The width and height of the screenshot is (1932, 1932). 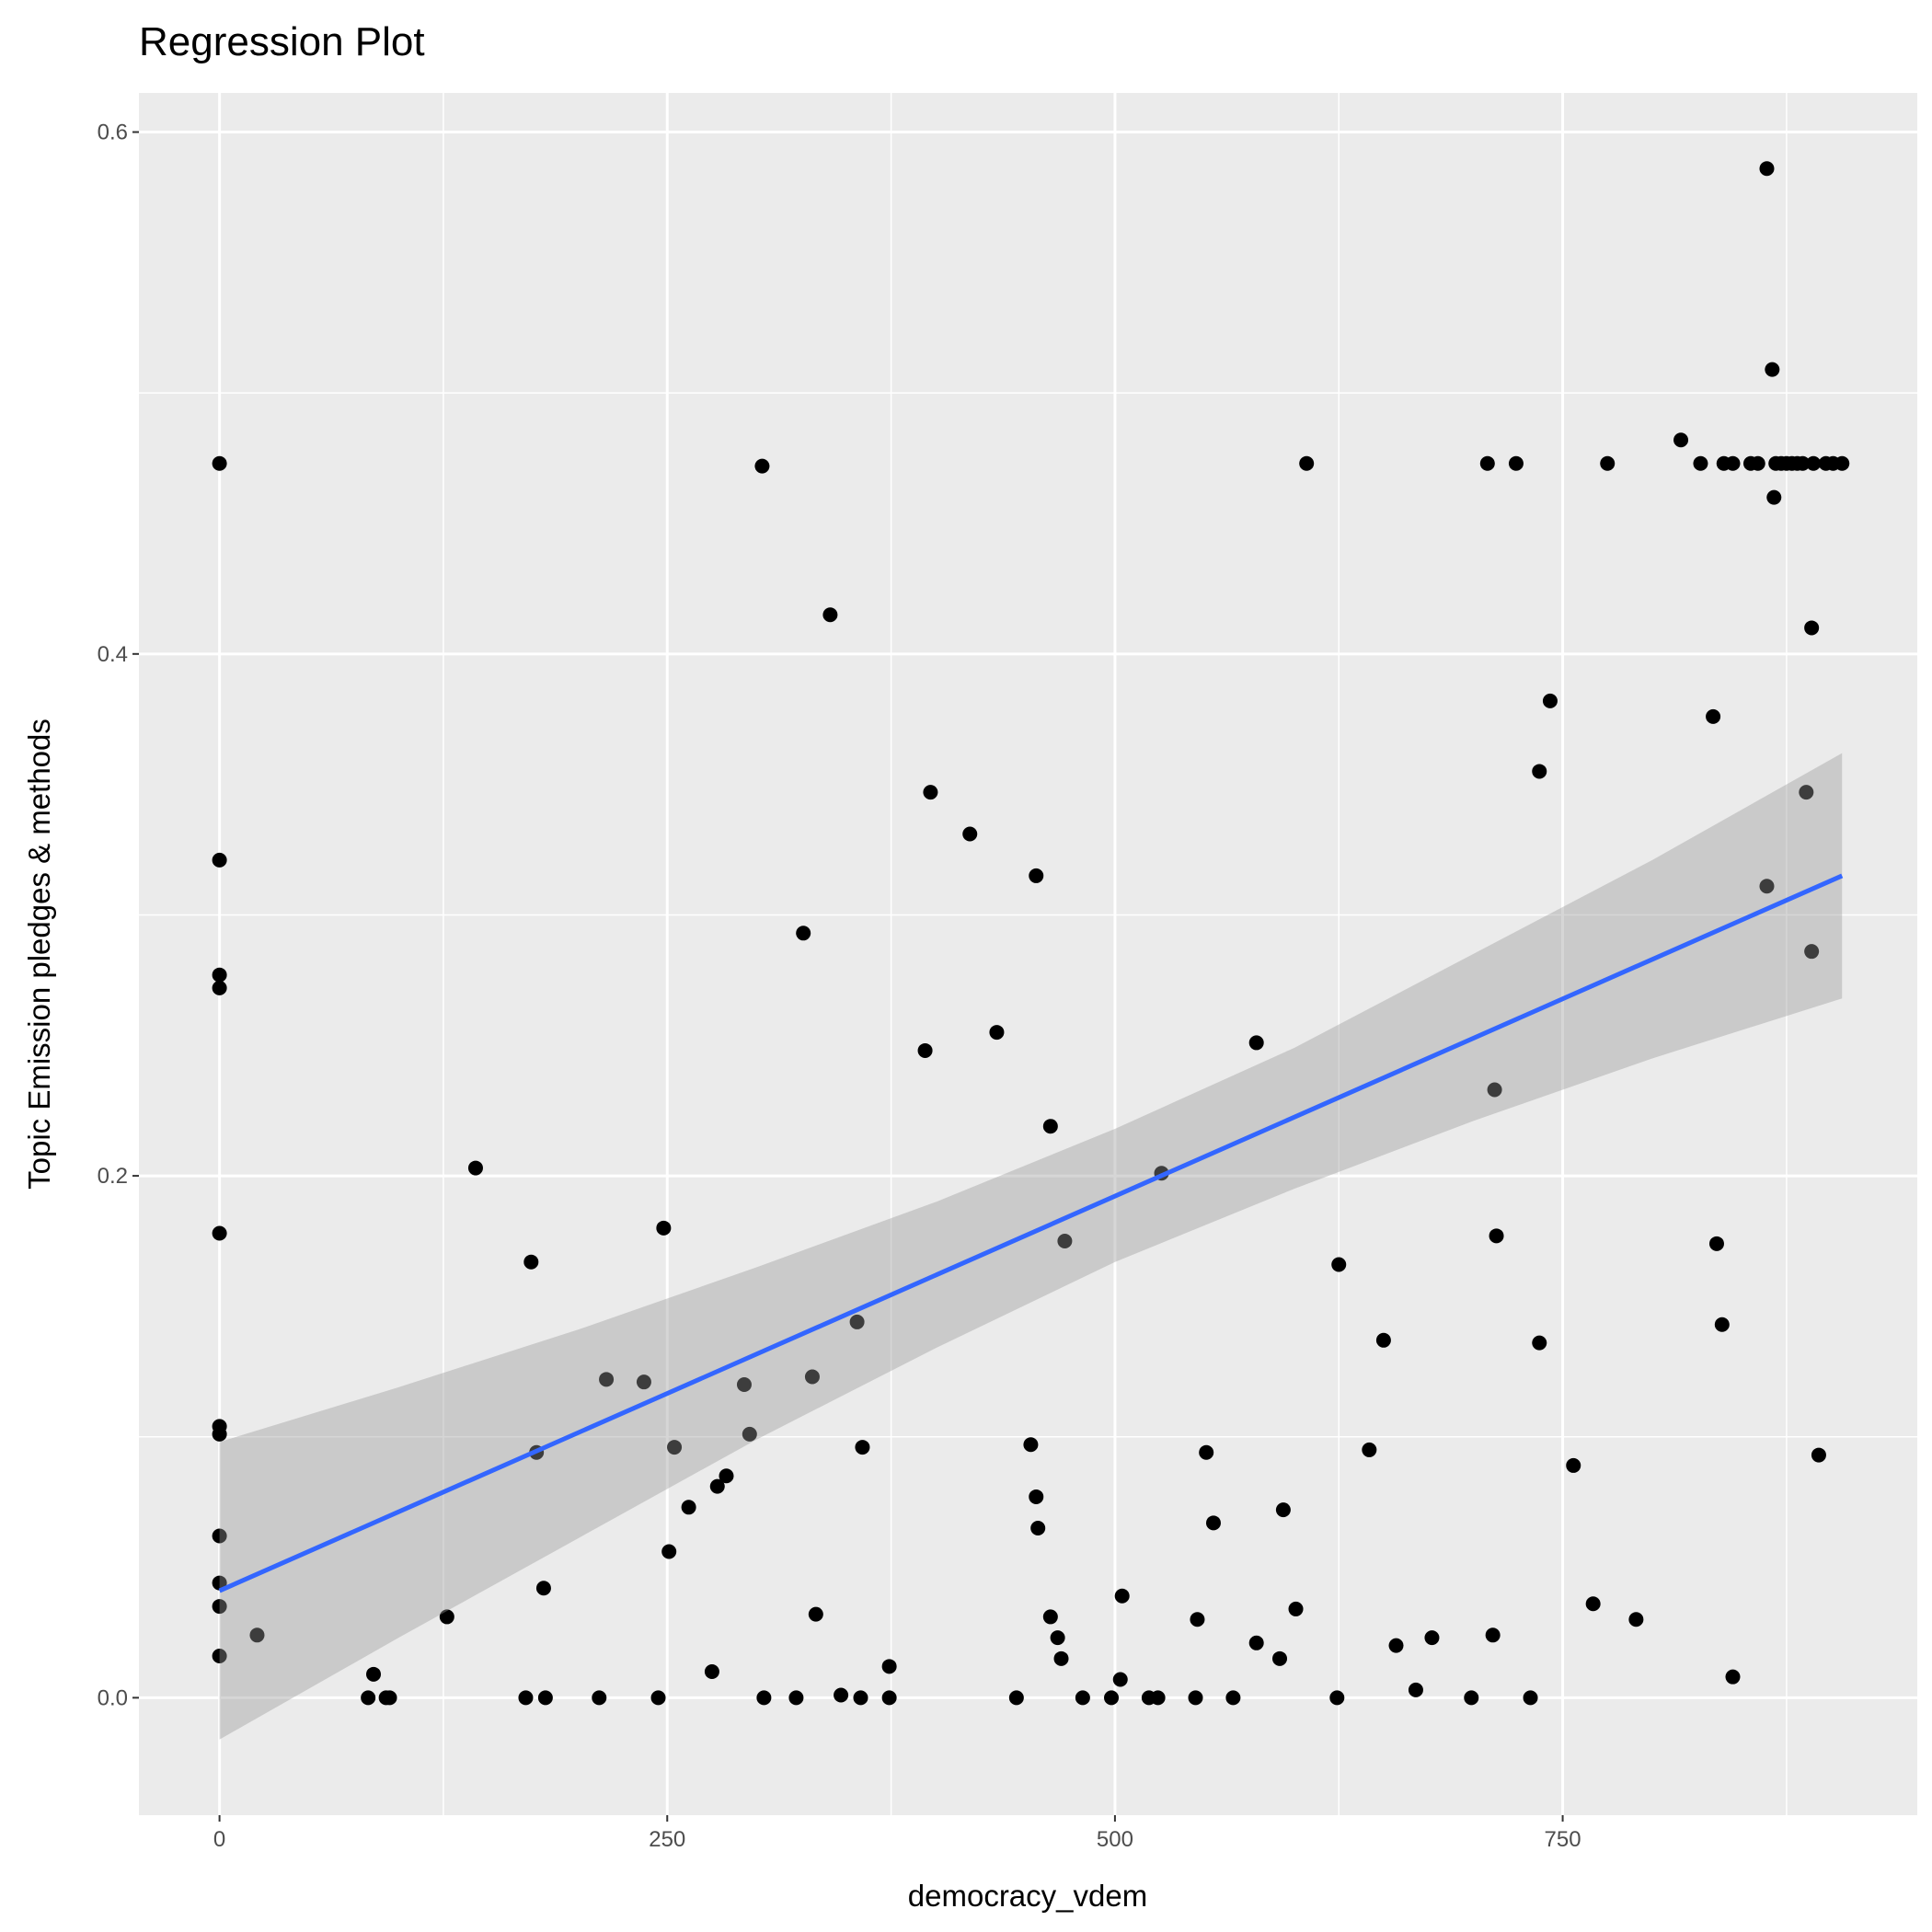 What do you see at coordinates (219, 1839) in the screenshot?
I see `x-tick-label: 0` at bounding box center [219, 1839].